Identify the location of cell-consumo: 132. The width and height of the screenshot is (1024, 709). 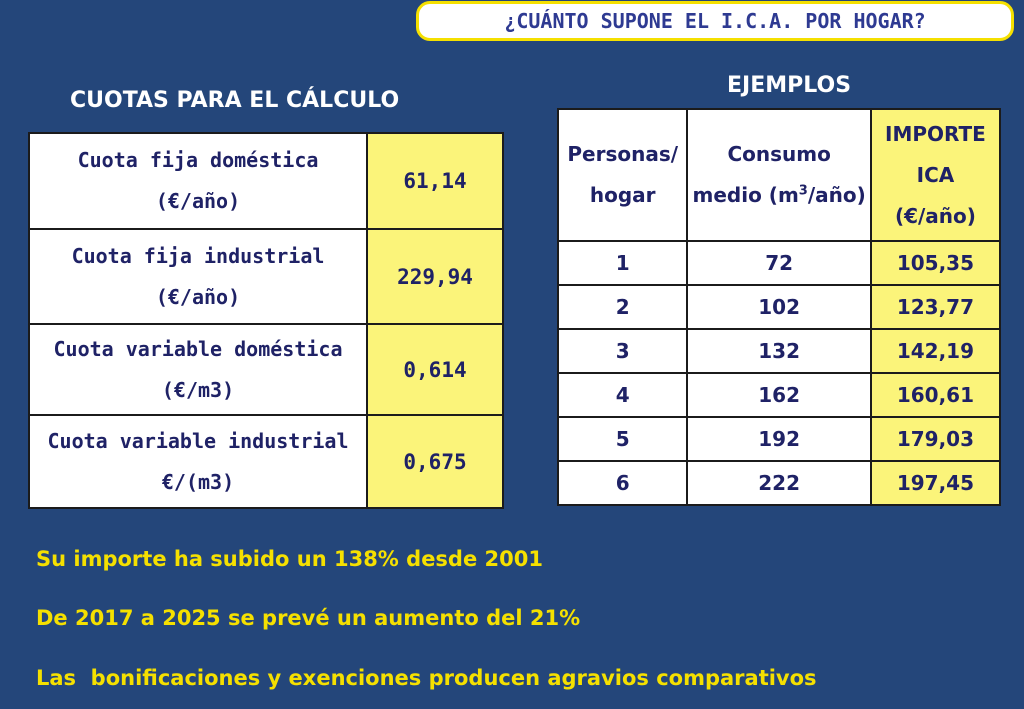
(779, 351).